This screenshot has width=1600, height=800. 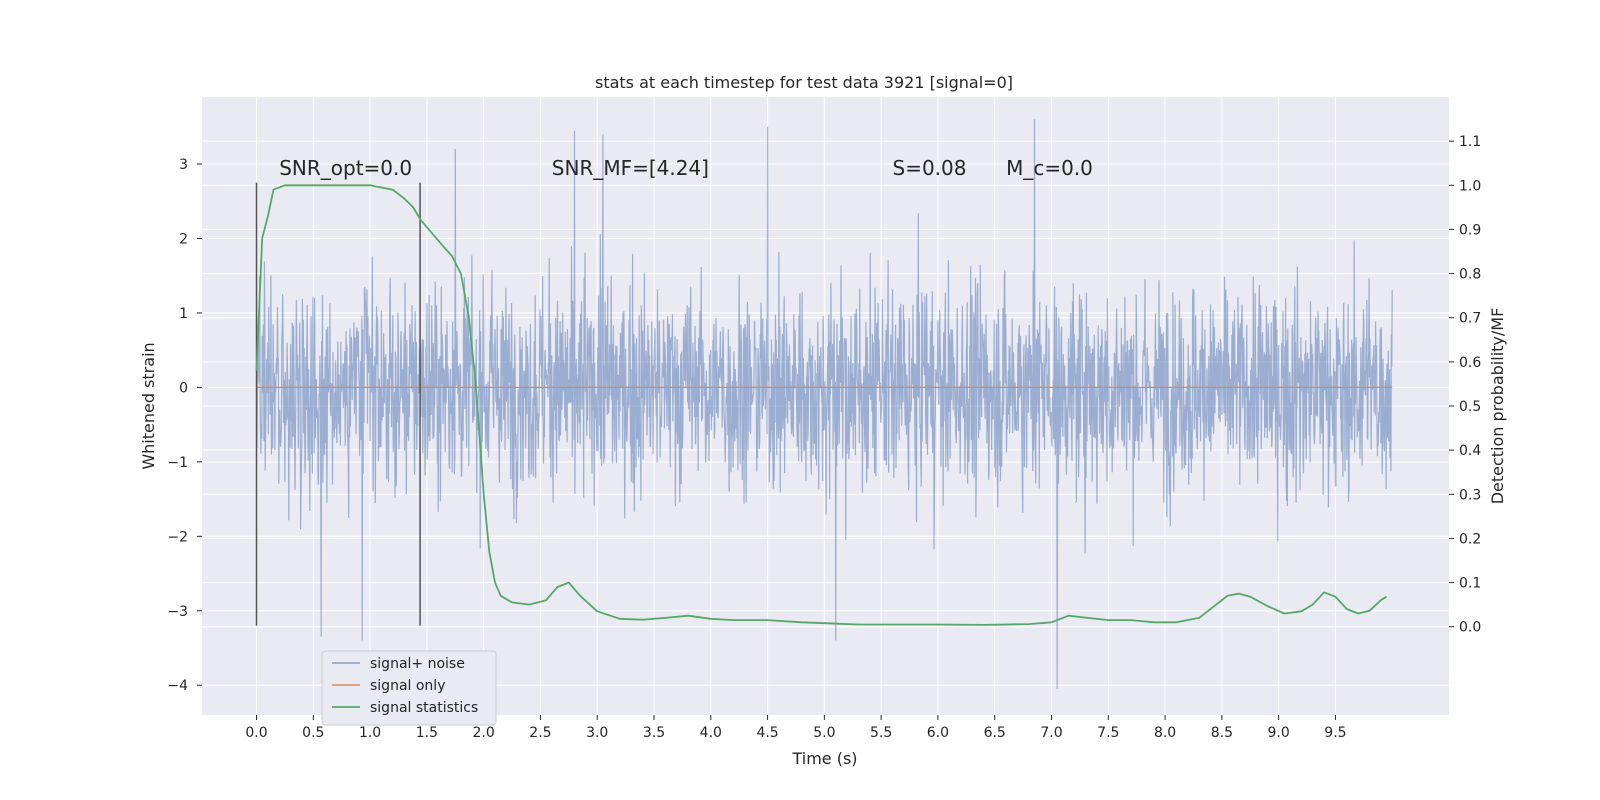 What do you see at coordinates (177, 686) in the screenshot?
I see `y-tick-label: −4` at bounding box center [177, 686].